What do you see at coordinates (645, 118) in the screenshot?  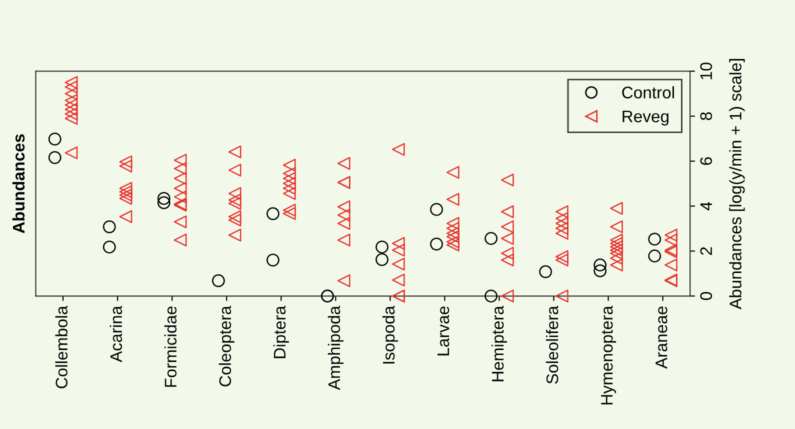 I see `legend-label: Reveg` at bounding box center [645, 118].